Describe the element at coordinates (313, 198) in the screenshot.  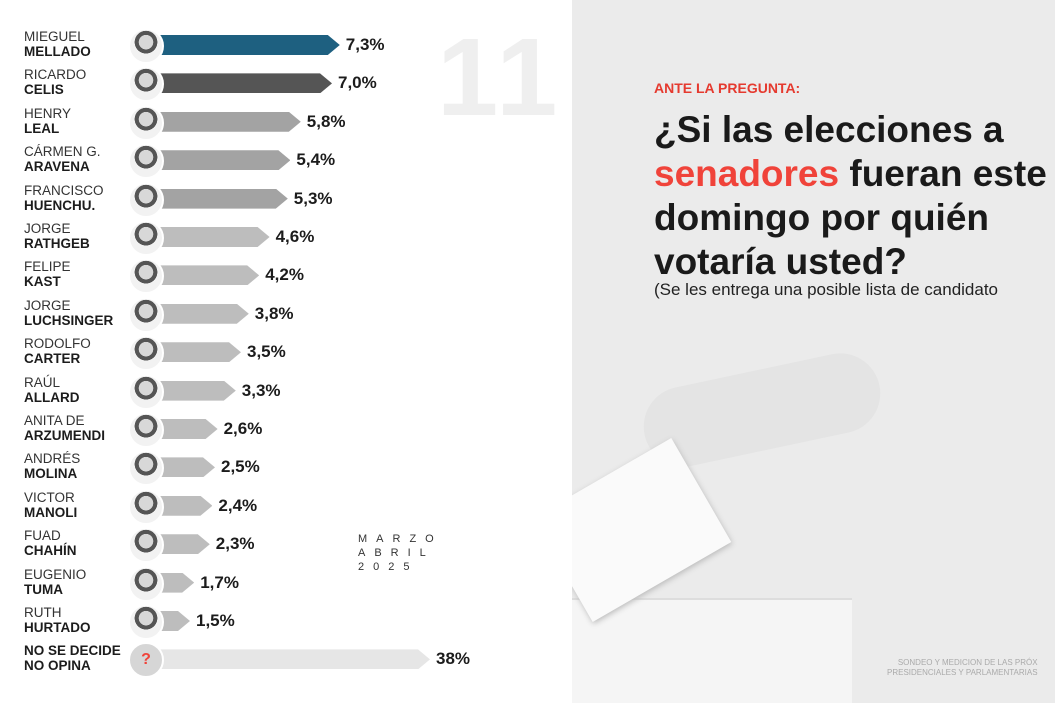
I see `value-label: 5,3%` at that location.